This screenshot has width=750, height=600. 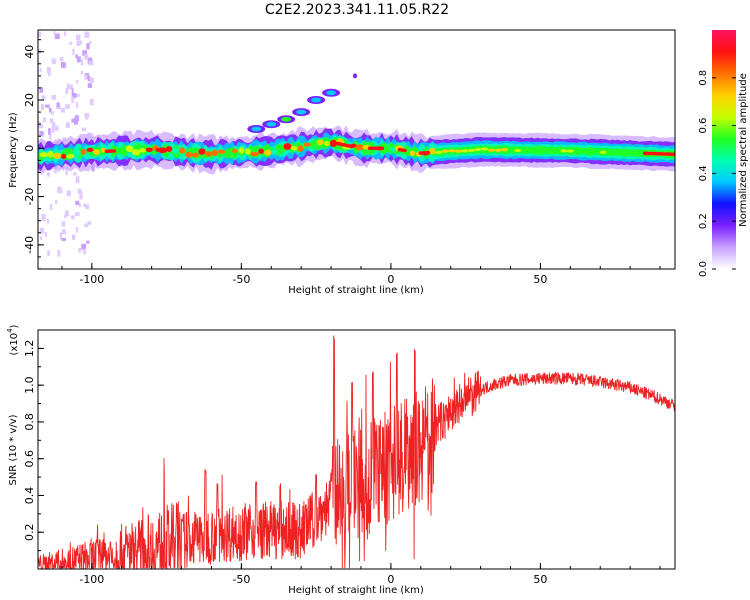 What do you see at coordinates (724, 149) in the screenshot?
I see `colorbar-gradient` at bounding box center [724, 149].